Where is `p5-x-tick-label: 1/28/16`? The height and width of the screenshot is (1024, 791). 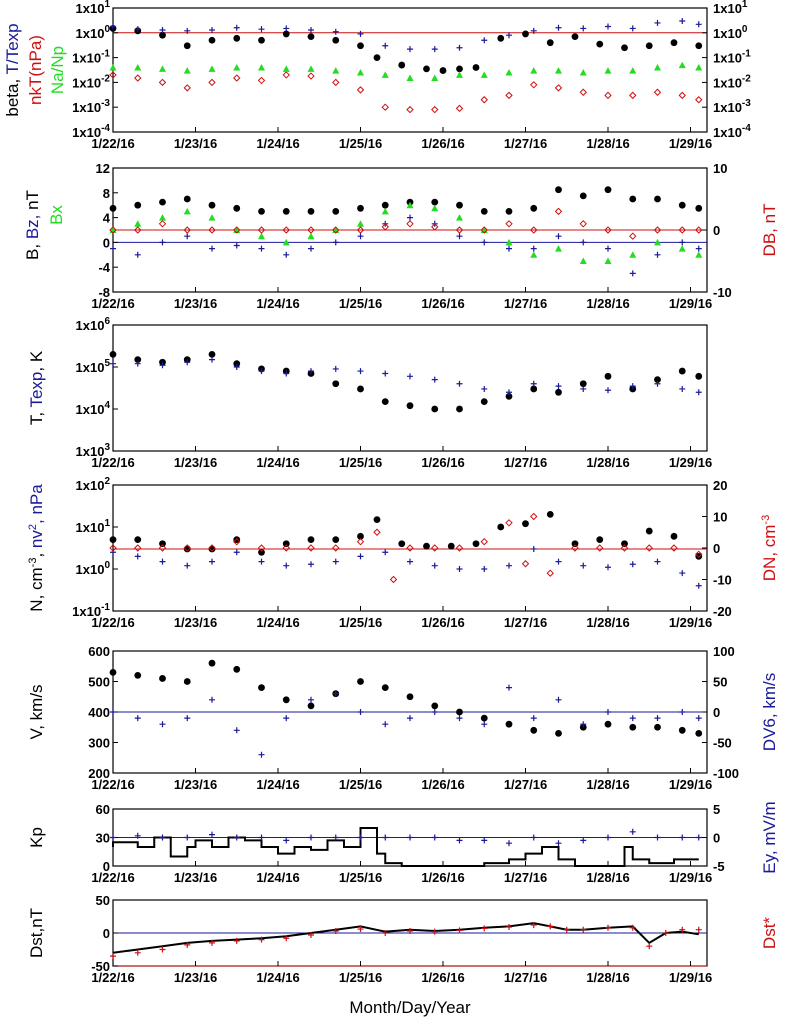 p5-x-tick-label: 1/28/16 is located at coordinates (607, 784).